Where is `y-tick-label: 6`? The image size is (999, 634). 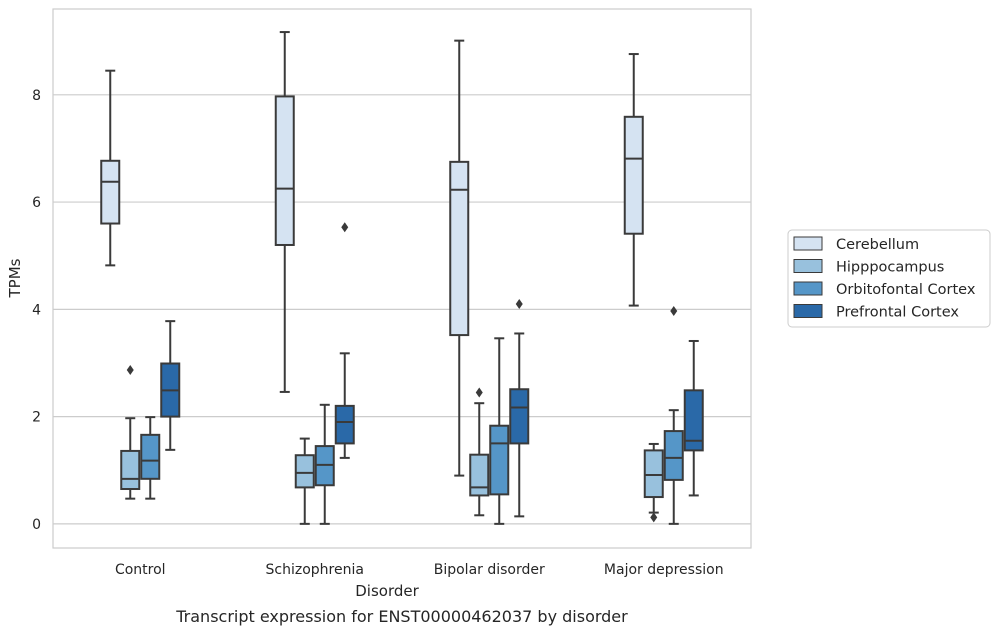 y-tick-label: 6 is located at coordinates (36, 203).